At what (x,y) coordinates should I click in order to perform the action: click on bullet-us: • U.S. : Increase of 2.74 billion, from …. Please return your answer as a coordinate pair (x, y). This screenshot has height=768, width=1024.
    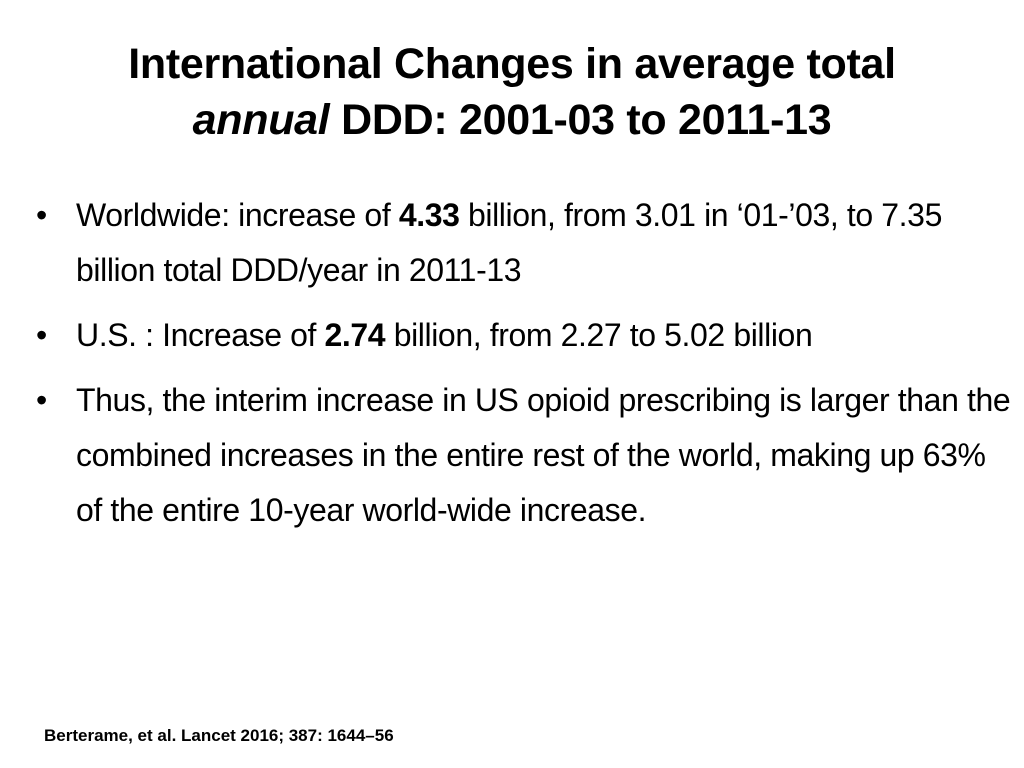
    Looking at the image, I should click on (522, 335).